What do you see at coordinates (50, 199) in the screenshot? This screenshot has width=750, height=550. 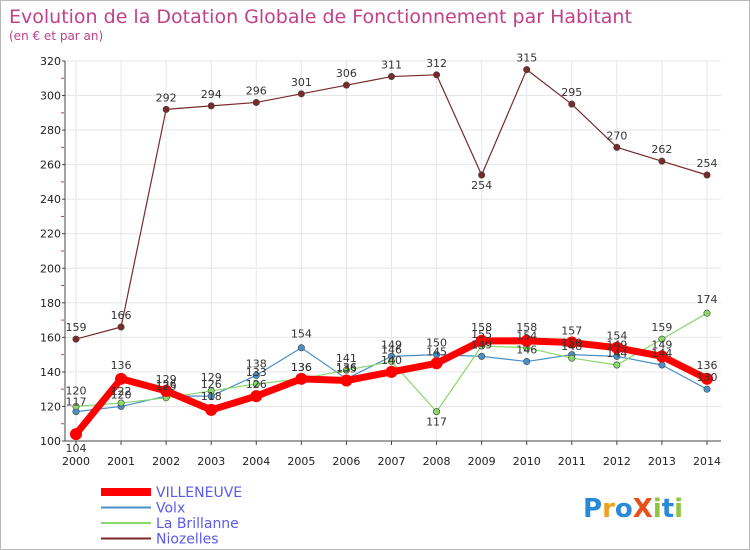 I see `y-tick-label: 240` at bounding box center [50, 199].